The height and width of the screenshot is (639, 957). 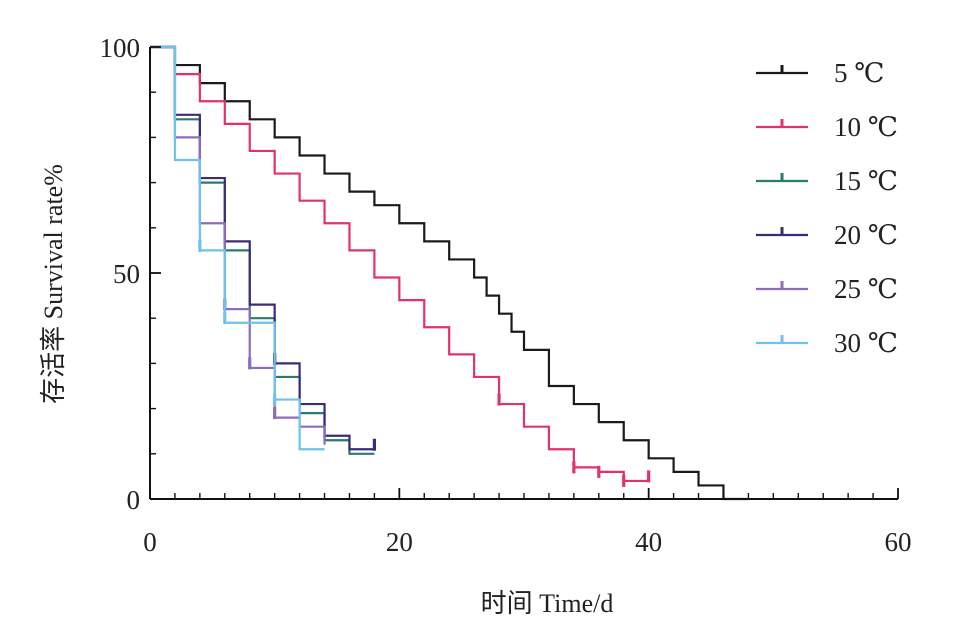 I want to click on legend-item-4: 25 ℃, so click(x=827, y=289).